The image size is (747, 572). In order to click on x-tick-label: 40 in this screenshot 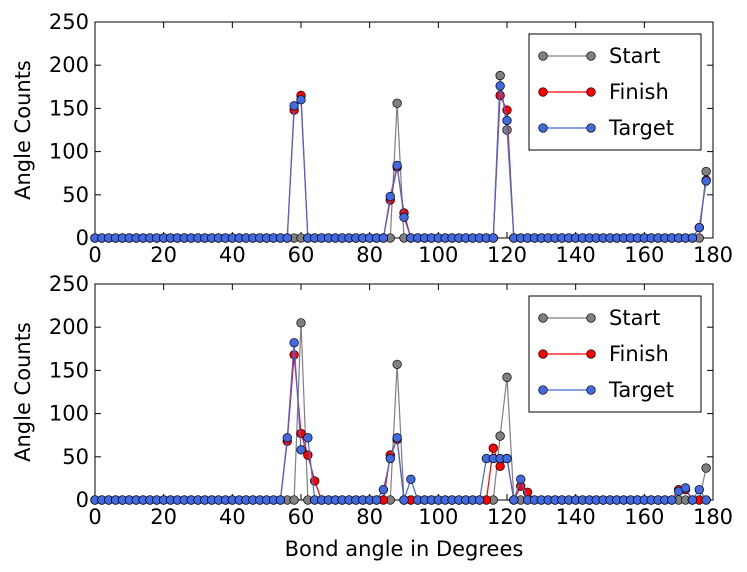, I will do `click(232, 255)`.